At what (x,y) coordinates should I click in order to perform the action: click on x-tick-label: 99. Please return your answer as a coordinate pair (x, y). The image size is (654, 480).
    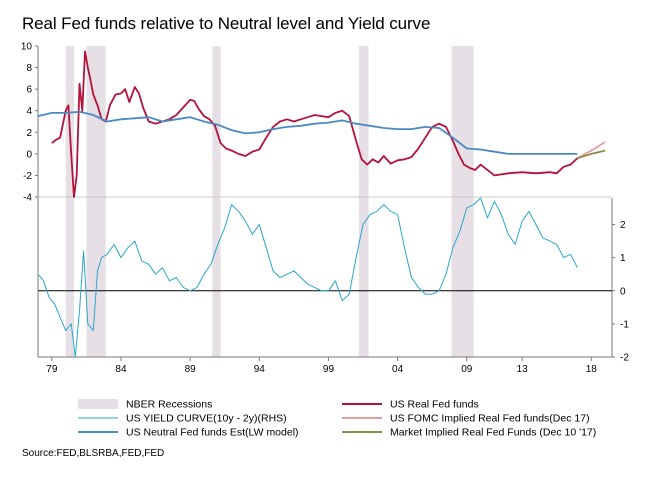
    Looking at the image, I should click on (329, 369).